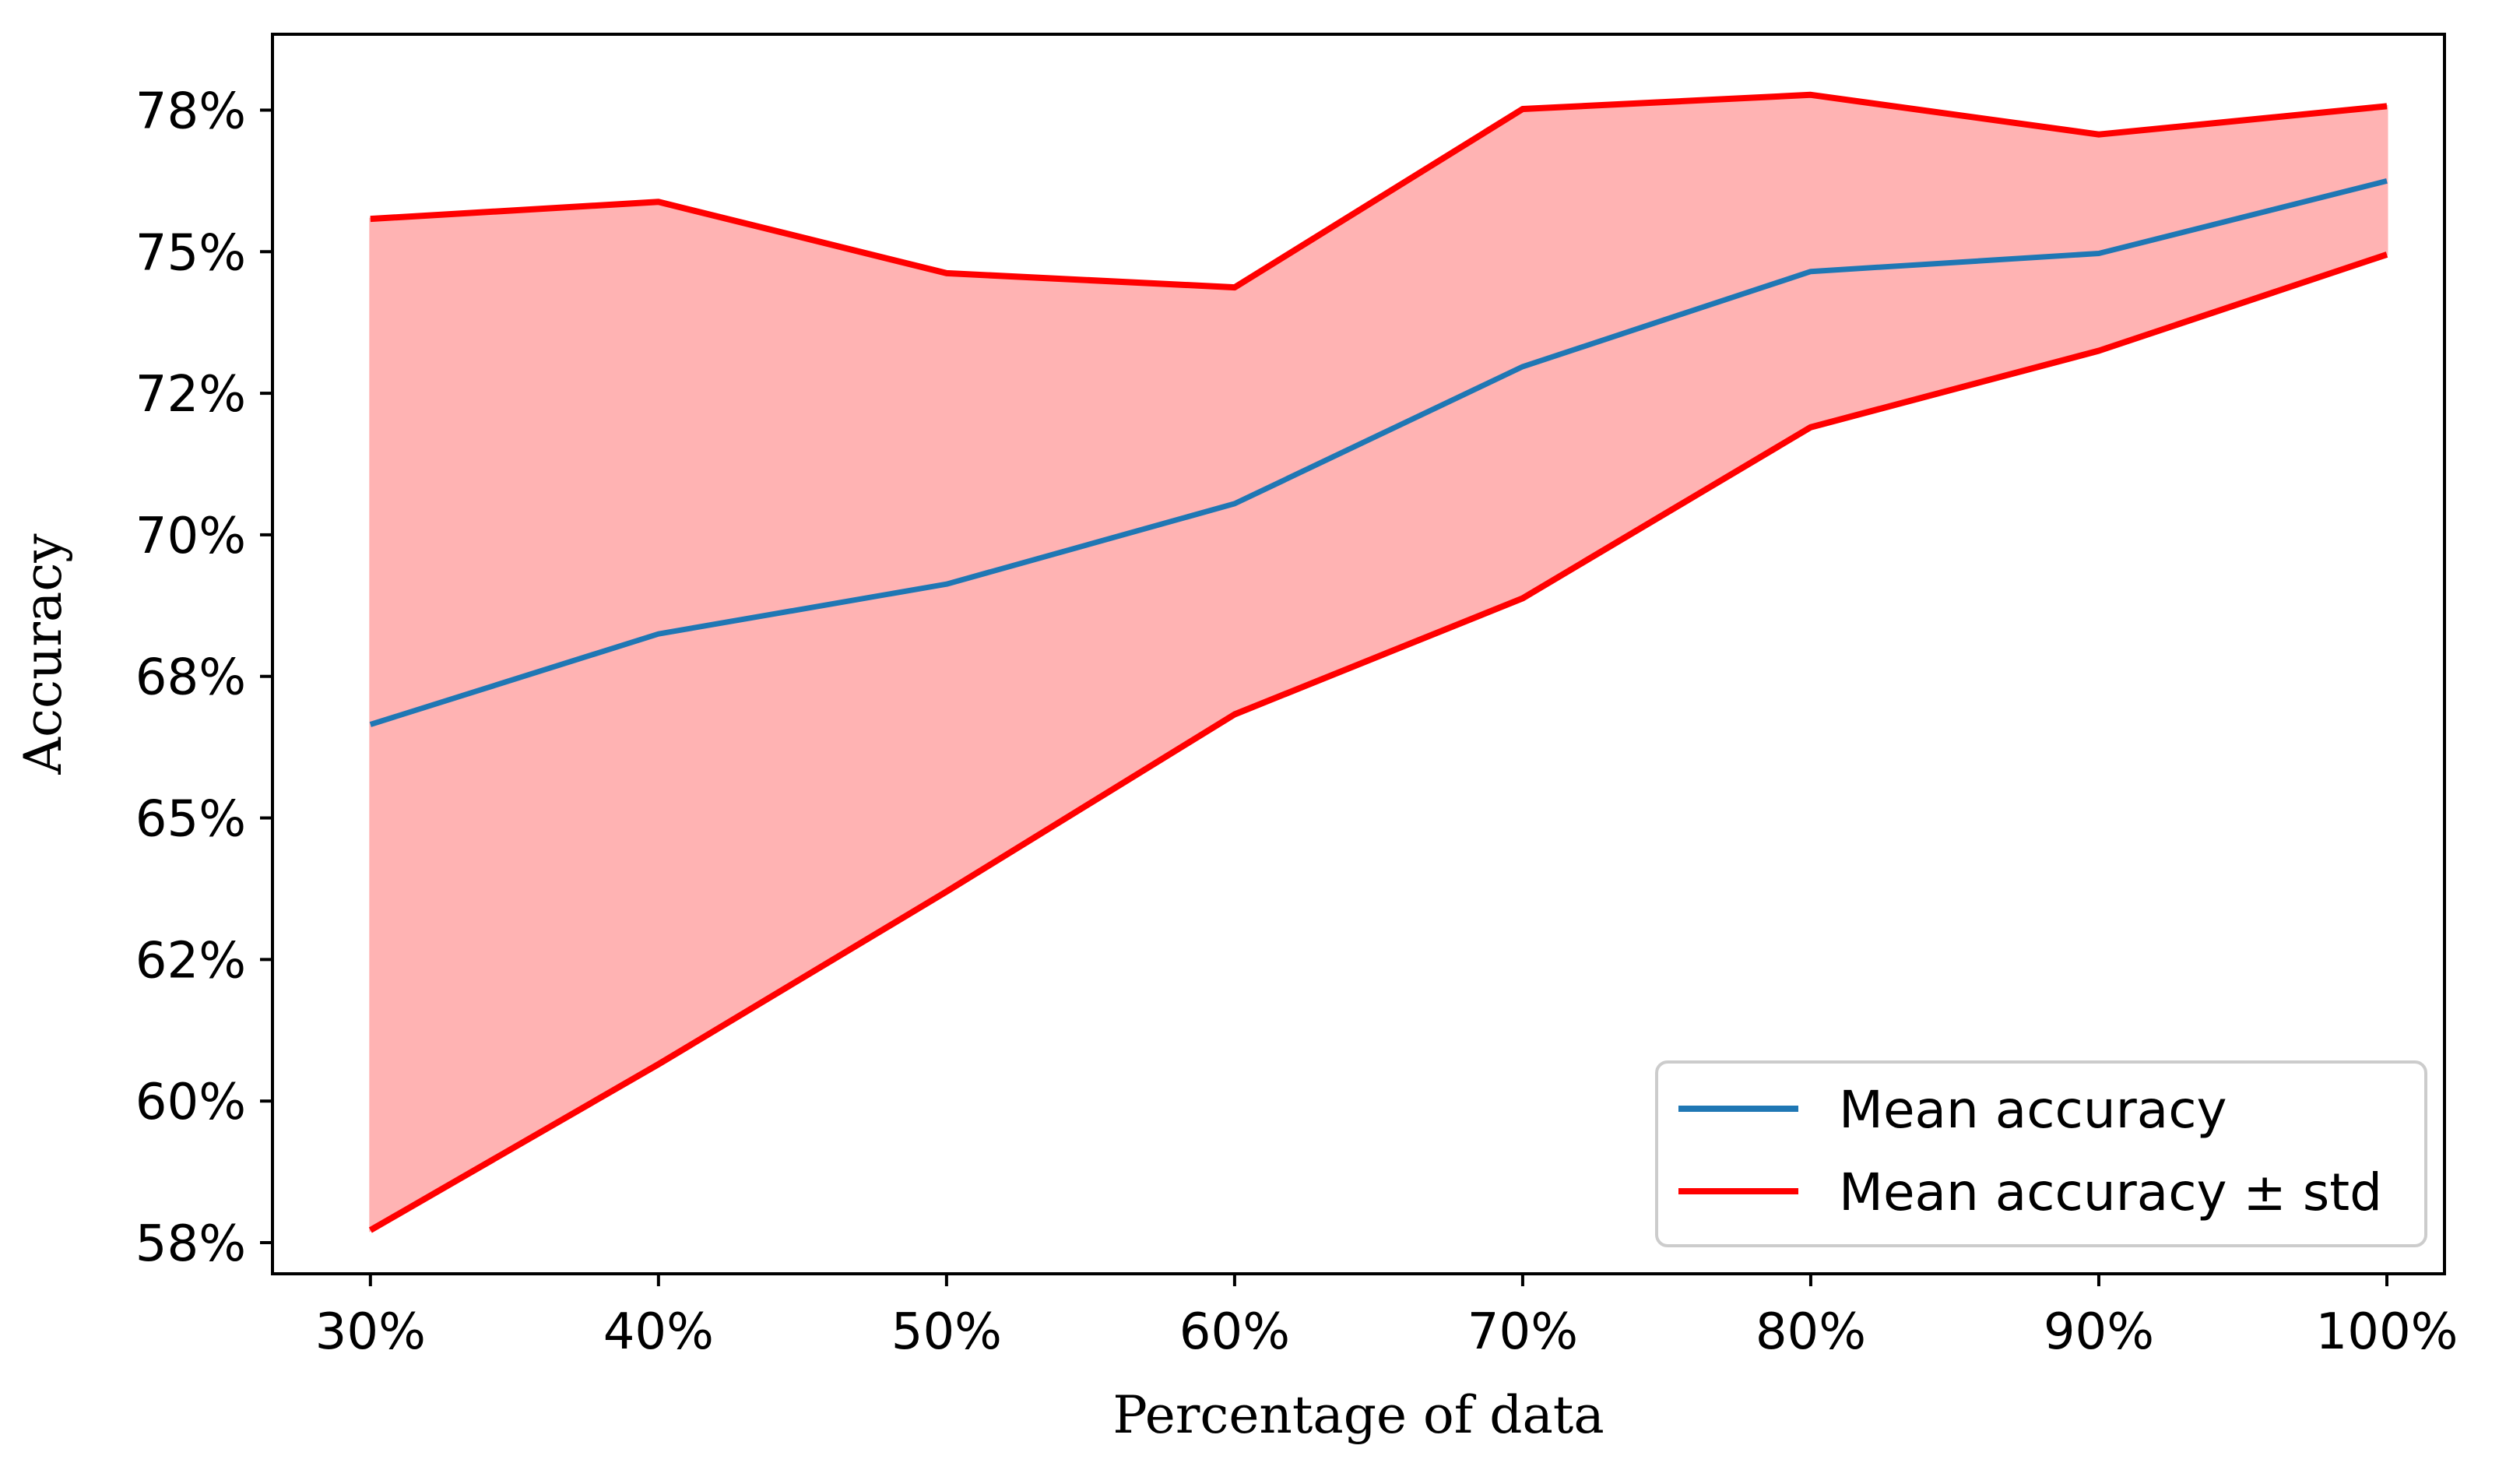 This screenshot has height=1484, width=2520. I want to click on x-tick-label: 70%, so click(1523, 1332).